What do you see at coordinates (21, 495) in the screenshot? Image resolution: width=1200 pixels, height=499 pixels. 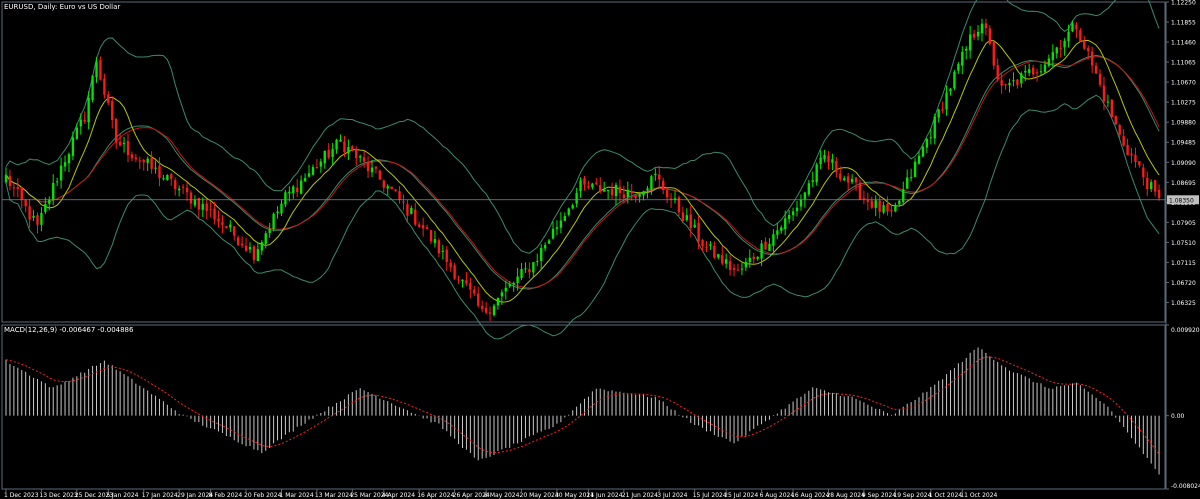 I see `x-axis-label: 1 Dec 2023` at bounding box center [21, 495].